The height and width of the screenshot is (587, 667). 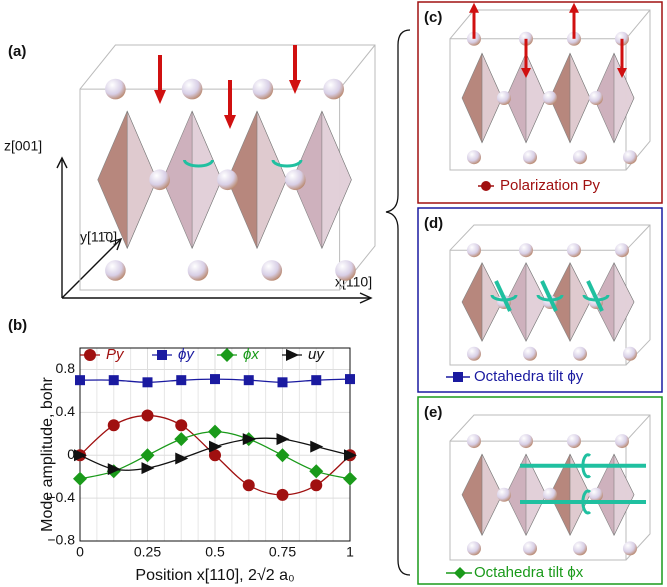 What do you see at coordinates (214, 575) in the screenshot?
I see `x-axis-label: Position x[110], 2√2 a₀` at bounding box center [214, 575].